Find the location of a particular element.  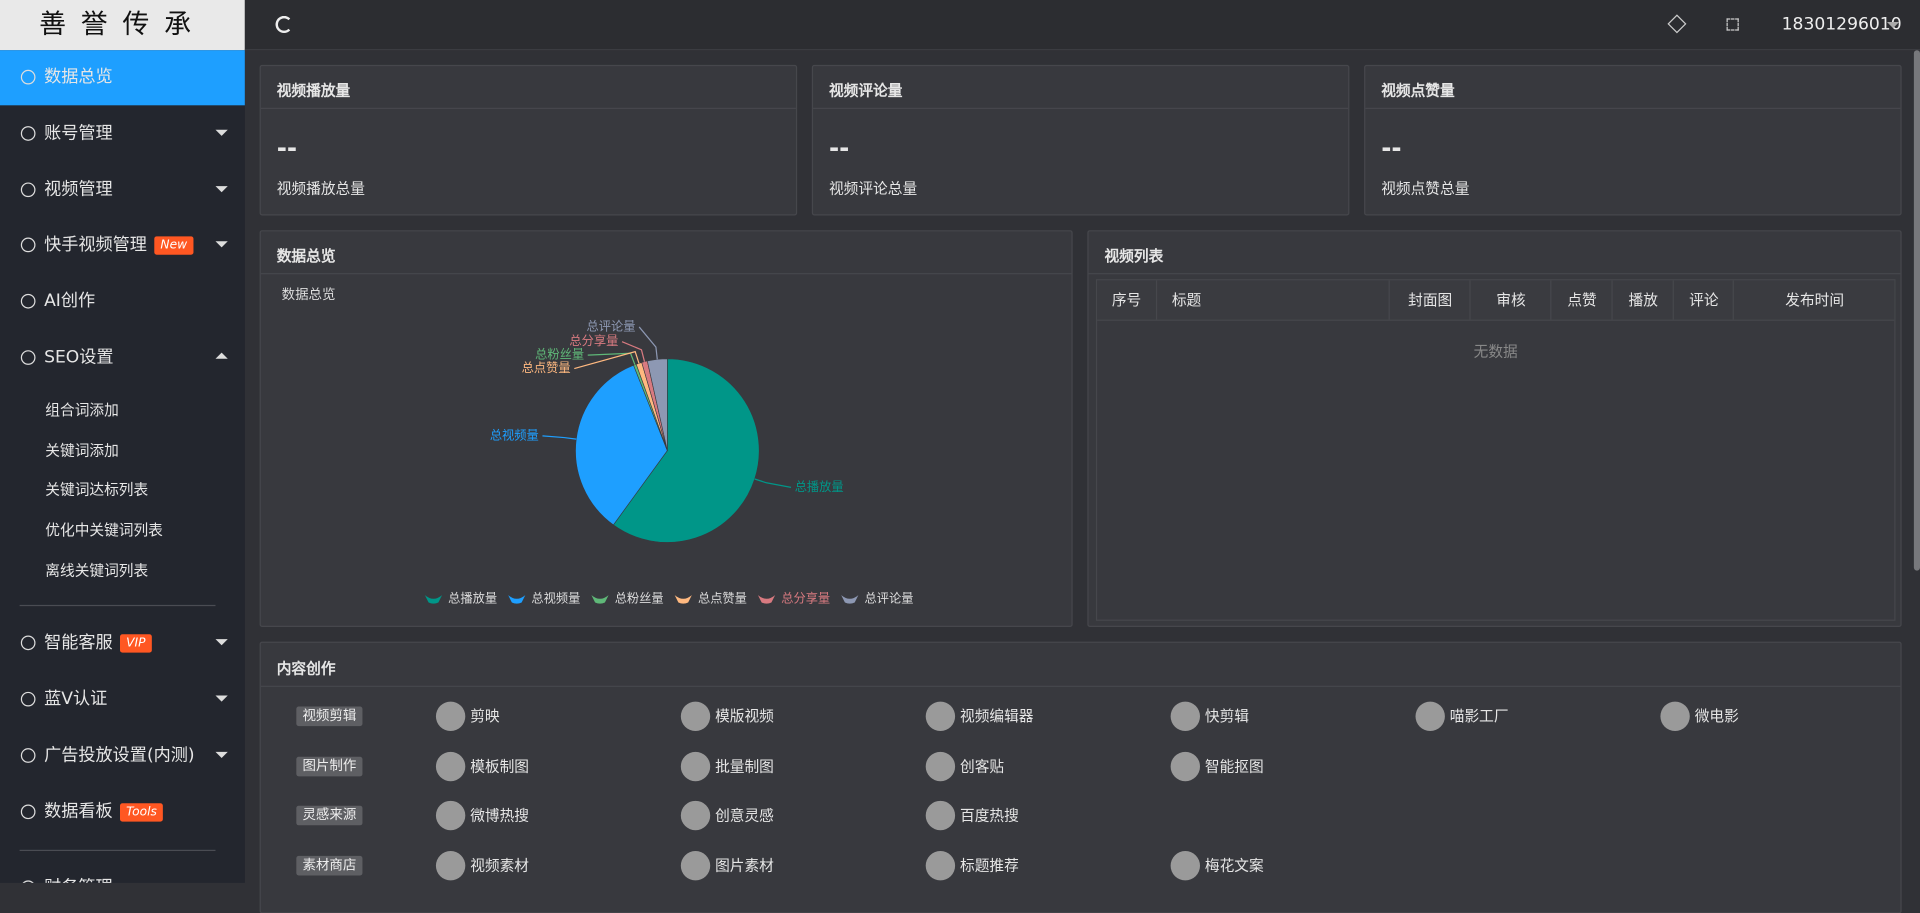

menu-active is located at coordinates (122, 78).